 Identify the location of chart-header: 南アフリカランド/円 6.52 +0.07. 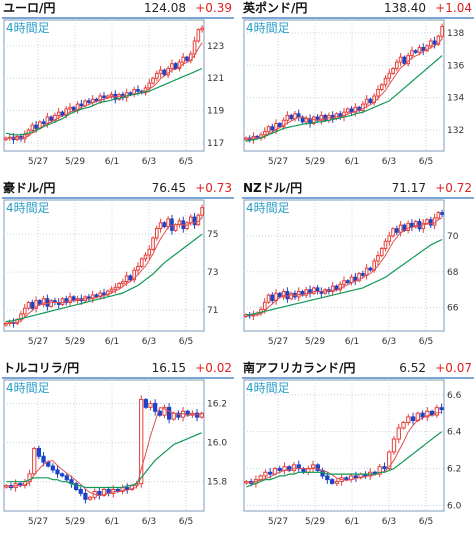
(358, 370).